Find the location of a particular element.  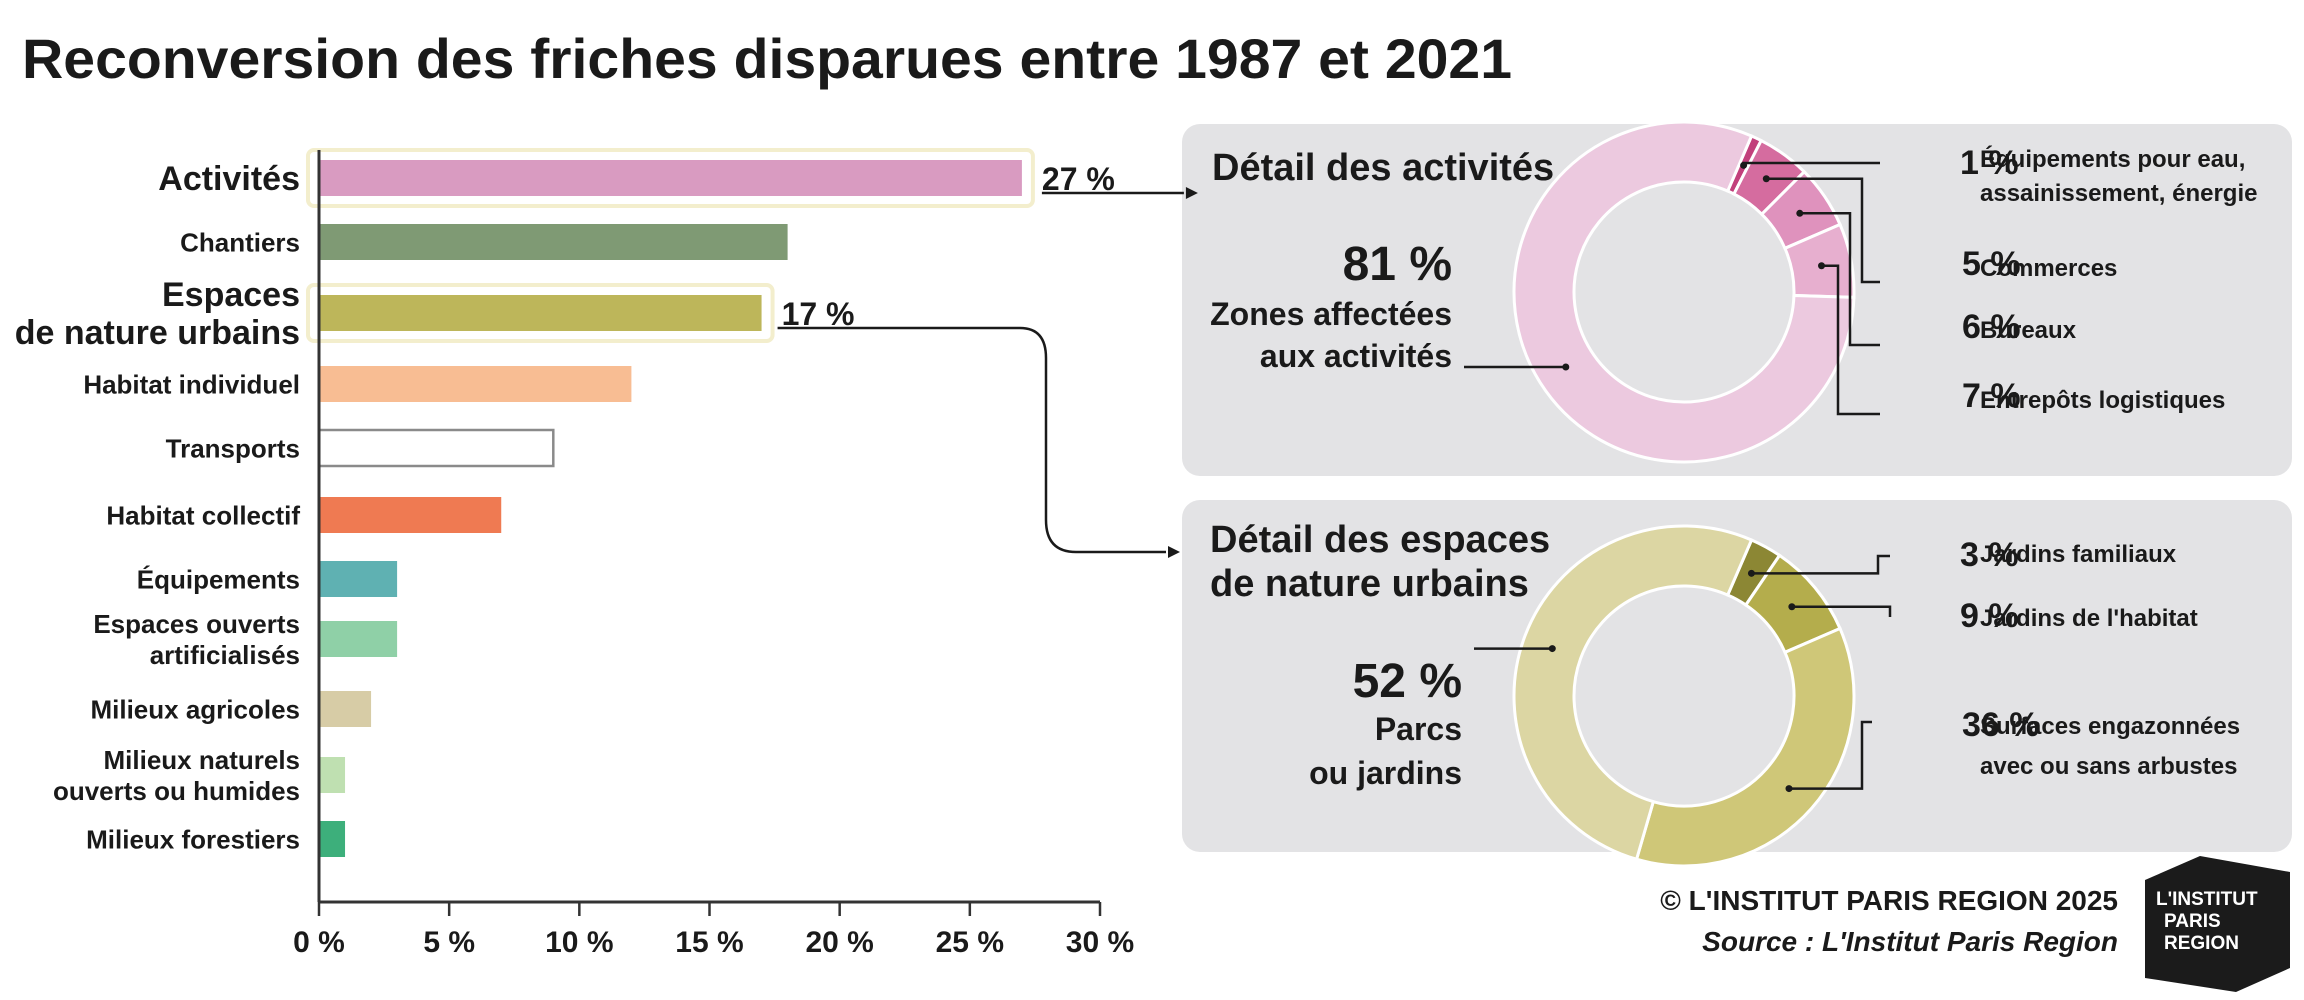

category-label-line: ouverts ou humides is located at coordinates (176, 791).